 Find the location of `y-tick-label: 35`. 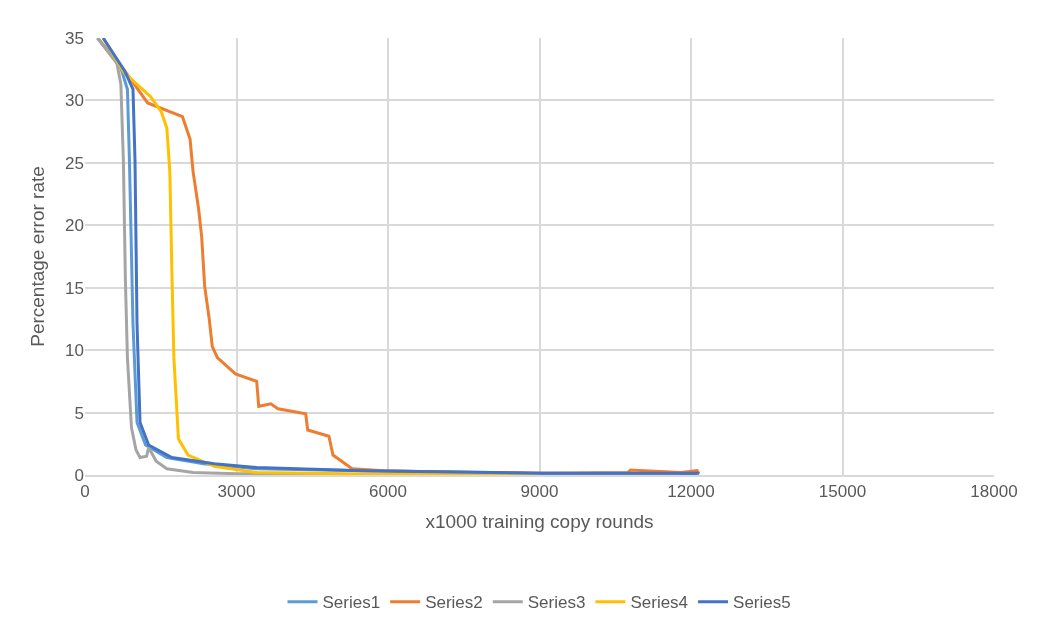

y-tick-label: 35 is located at coordinates (74, 38).